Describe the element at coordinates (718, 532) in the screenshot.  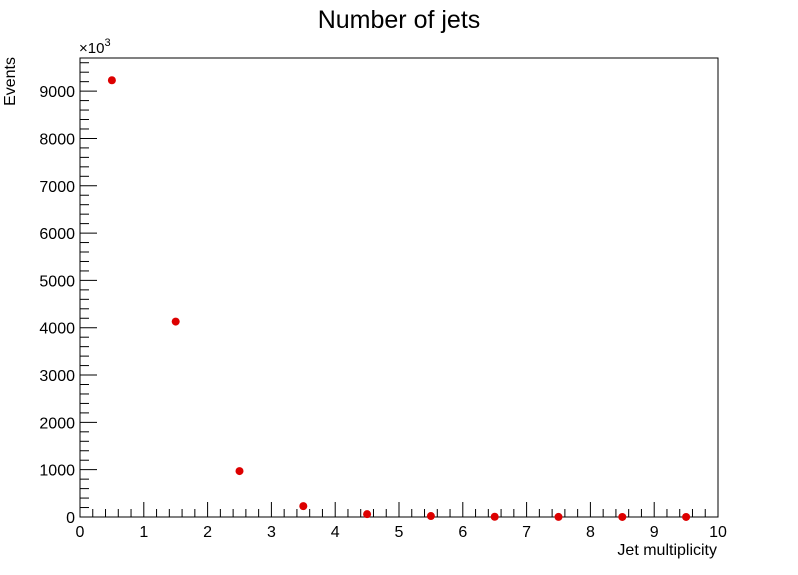
I see `x-tick-label: 10` at that location.